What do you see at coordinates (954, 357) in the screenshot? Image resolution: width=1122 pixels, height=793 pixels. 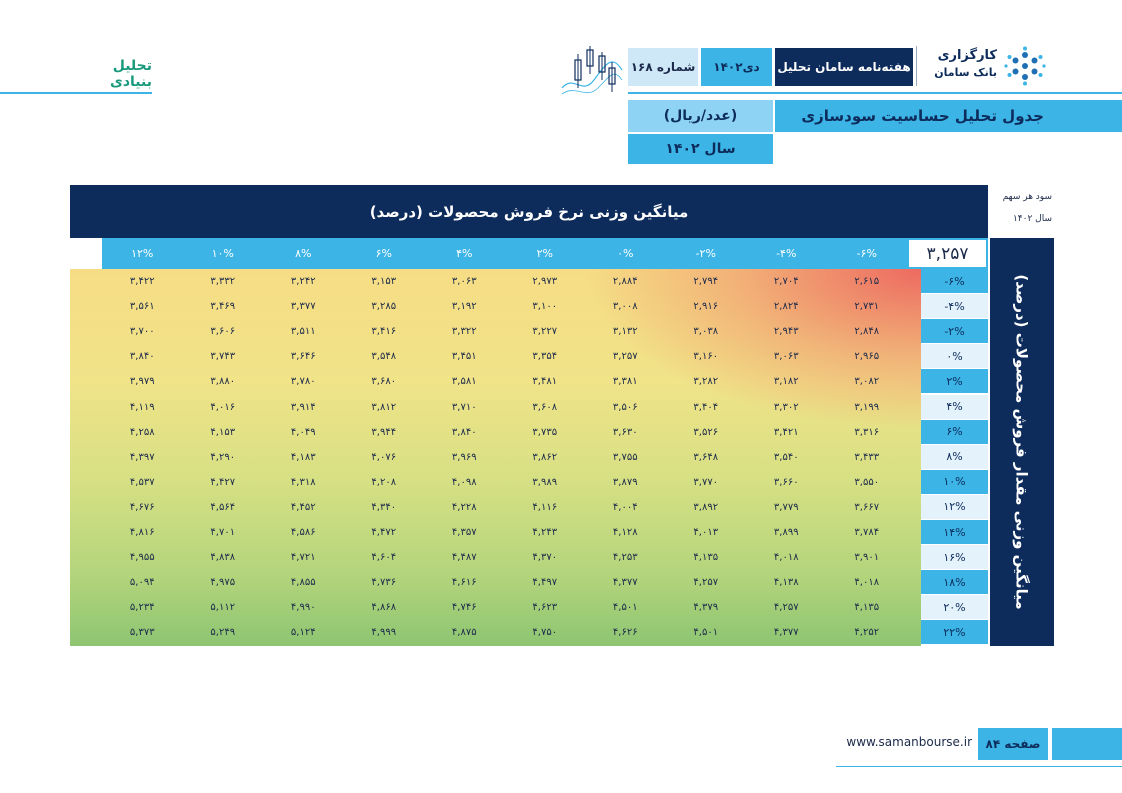 I see `row-header: ۰%` at bounding box center [954, 357].